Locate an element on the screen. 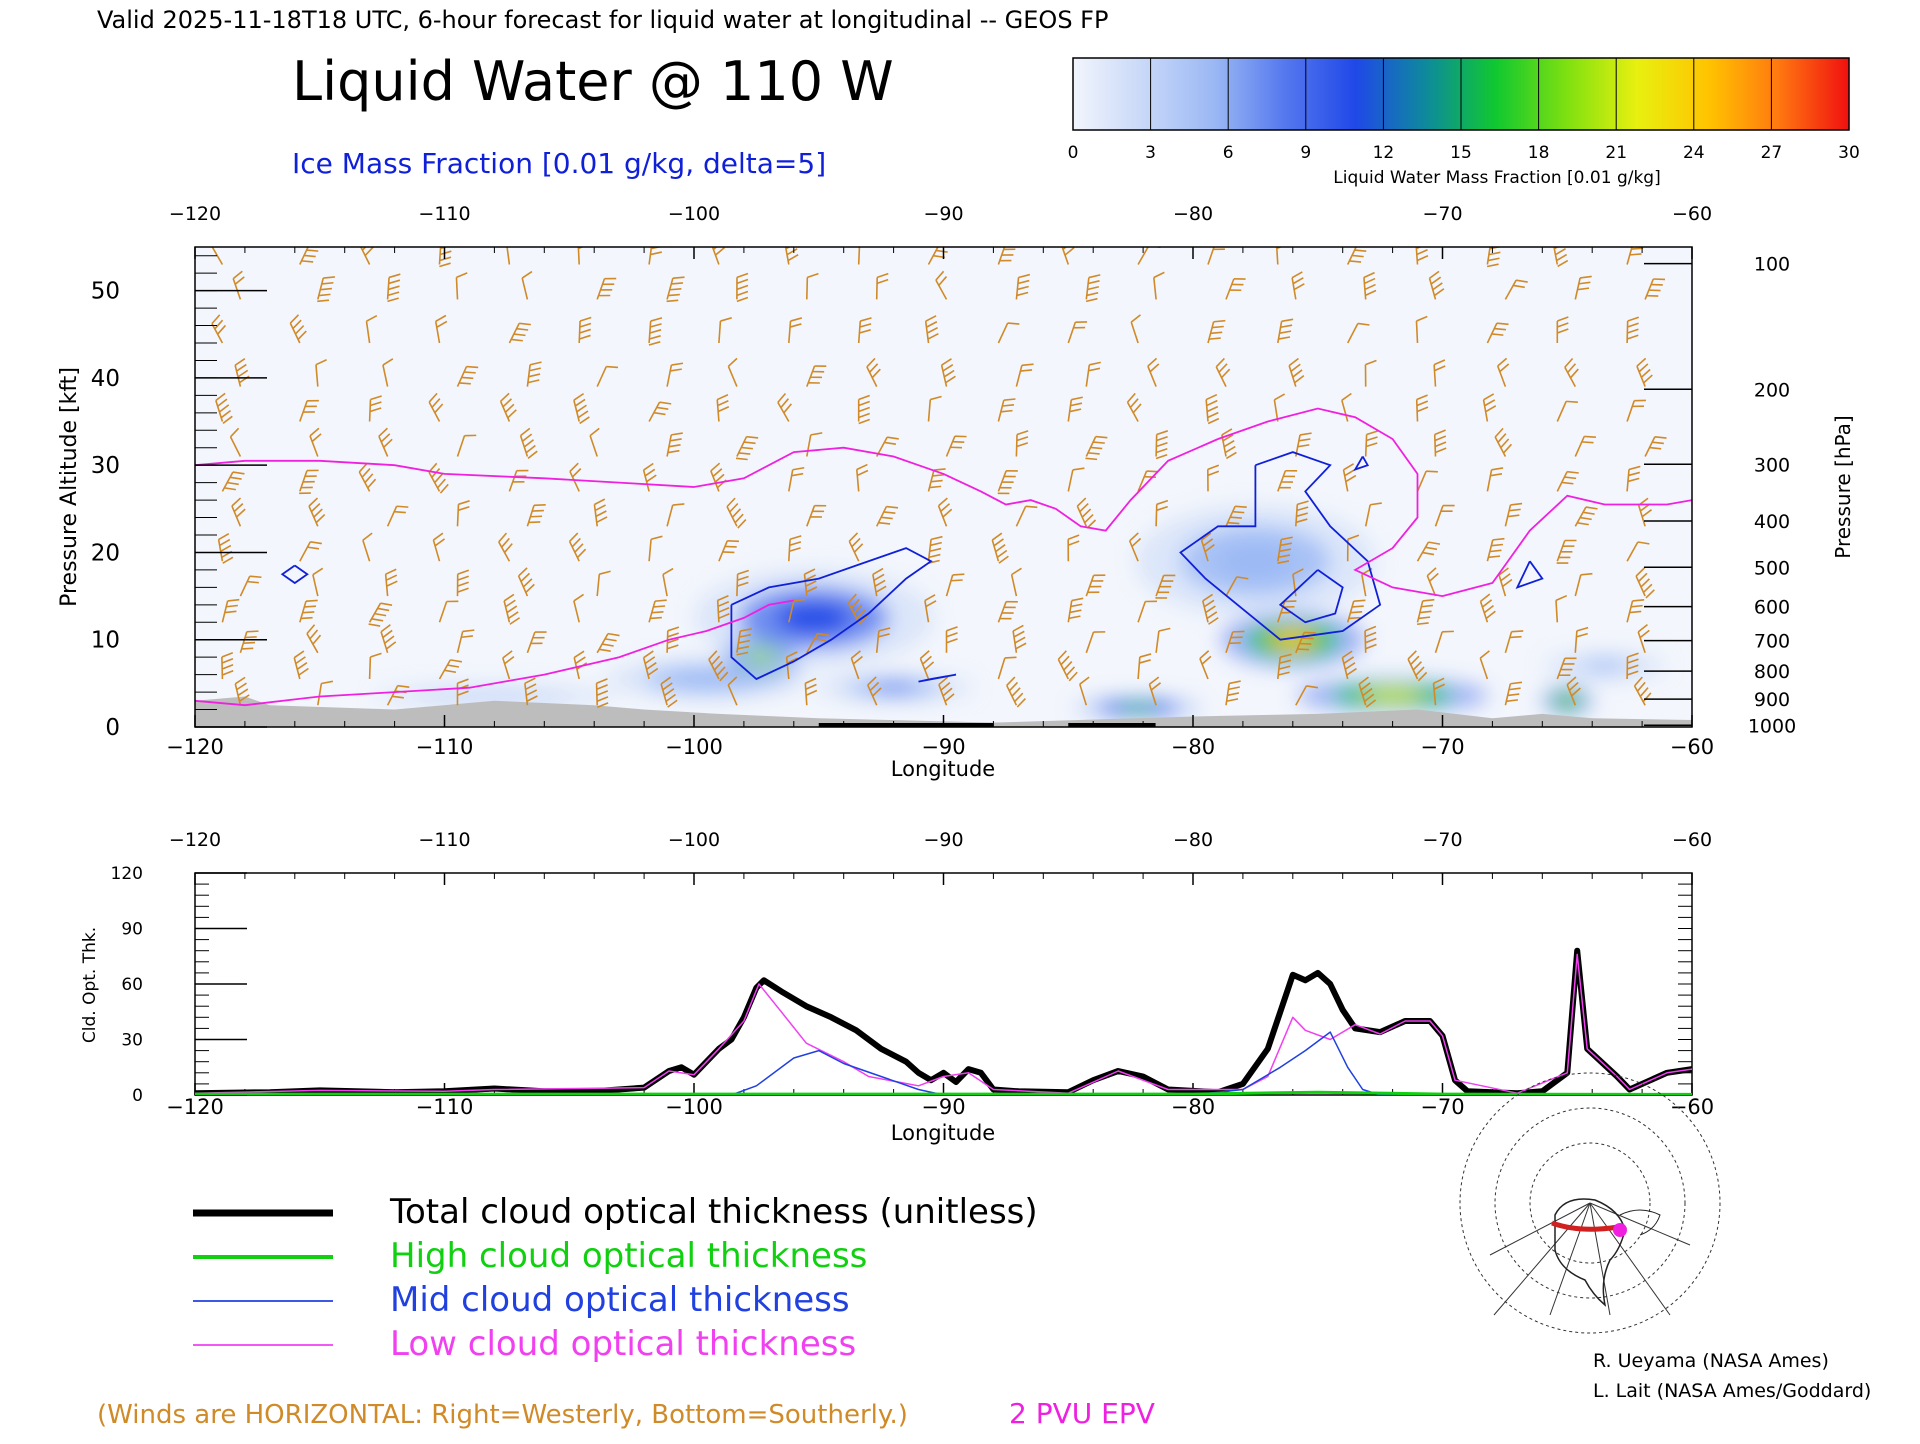  main-title: Liquid Water @ 110 W is located at coordinates (593, 81).